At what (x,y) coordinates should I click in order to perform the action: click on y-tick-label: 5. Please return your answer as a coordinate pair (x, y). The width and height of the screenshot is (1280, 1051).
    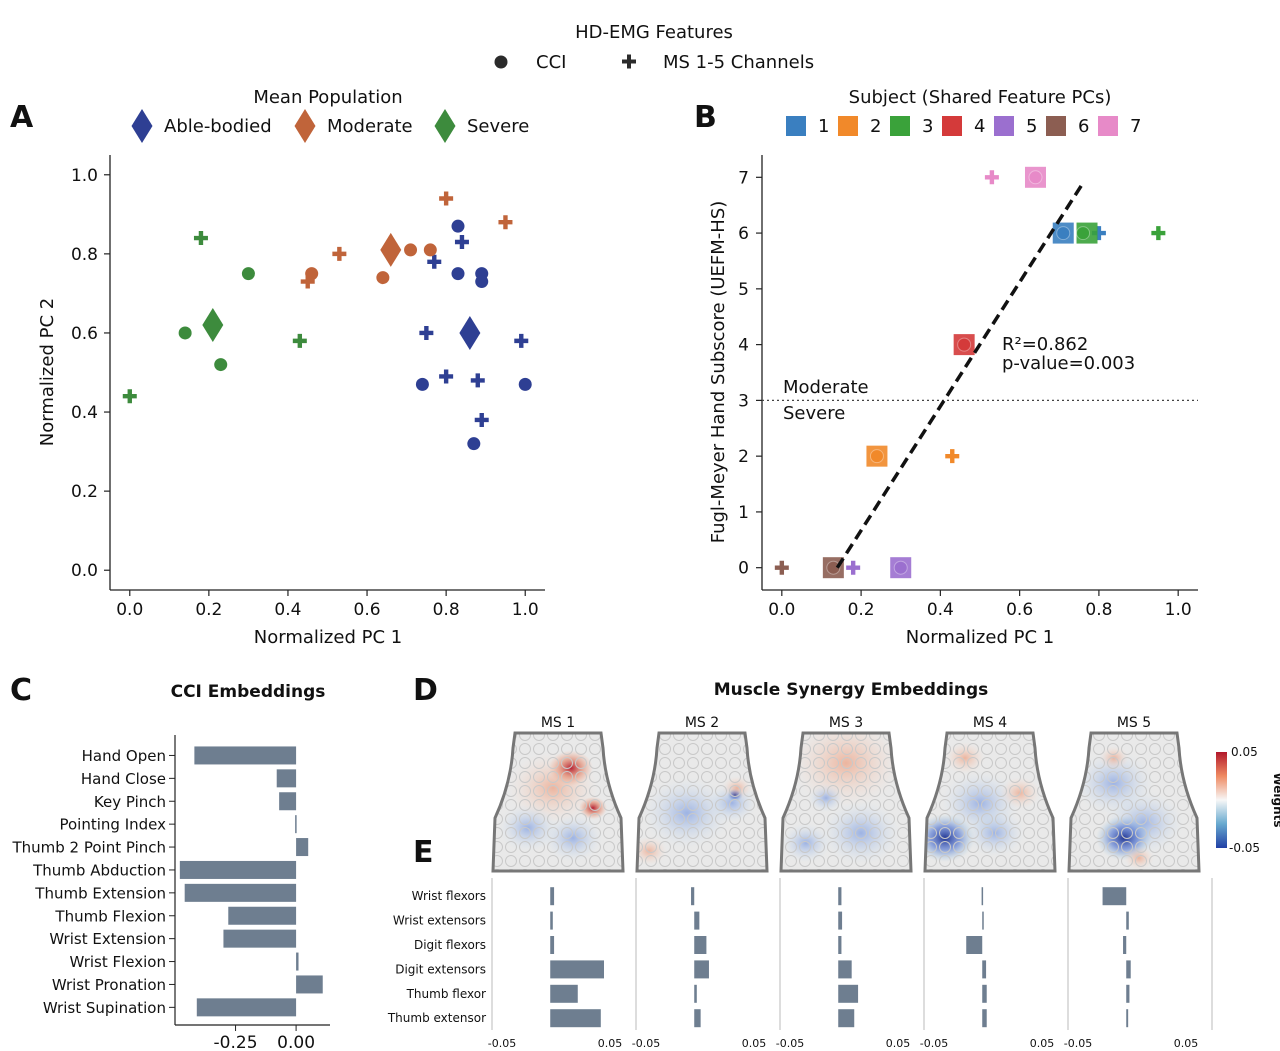
    Looking at the image, I should click on (743, 290).